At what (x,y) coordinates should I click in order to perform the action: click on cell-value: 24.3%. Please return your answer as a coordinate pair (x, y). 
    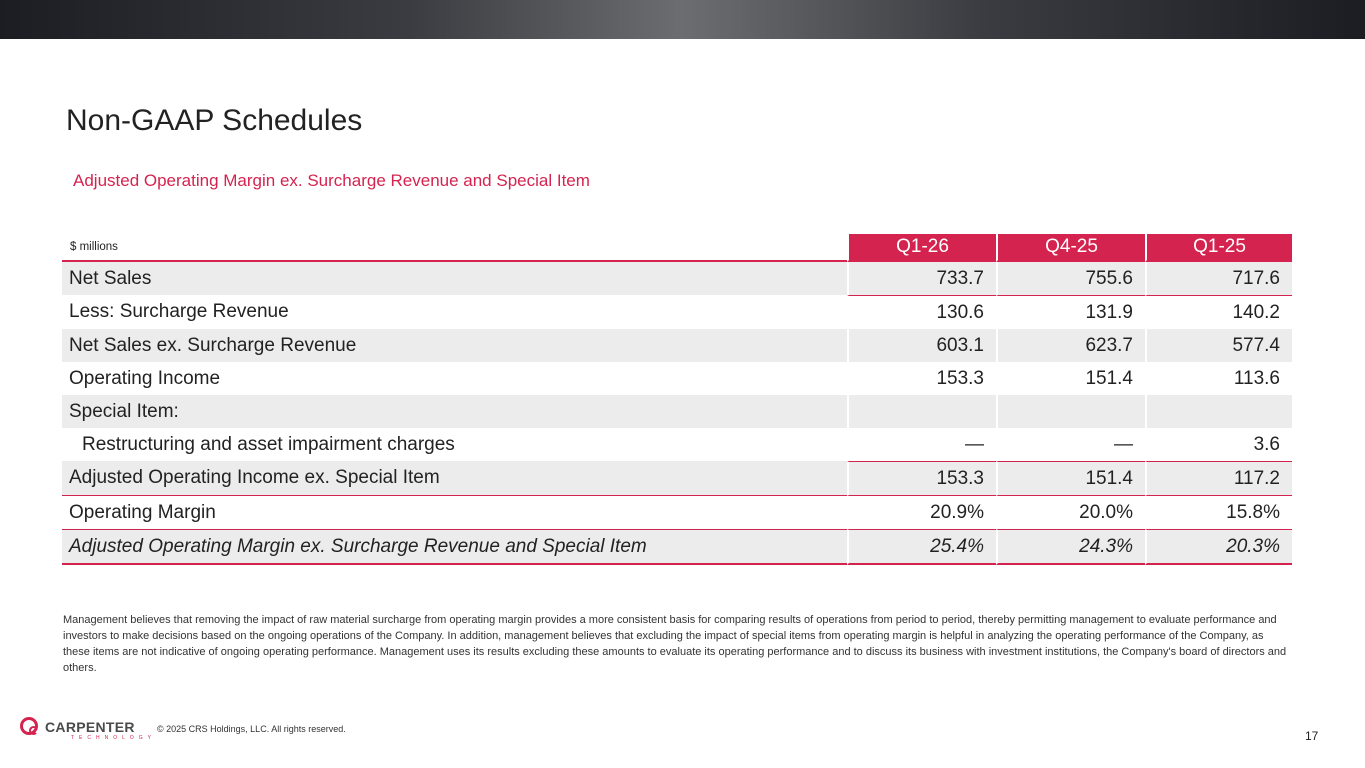
    Looking at the image, I should click on (1070, 547).